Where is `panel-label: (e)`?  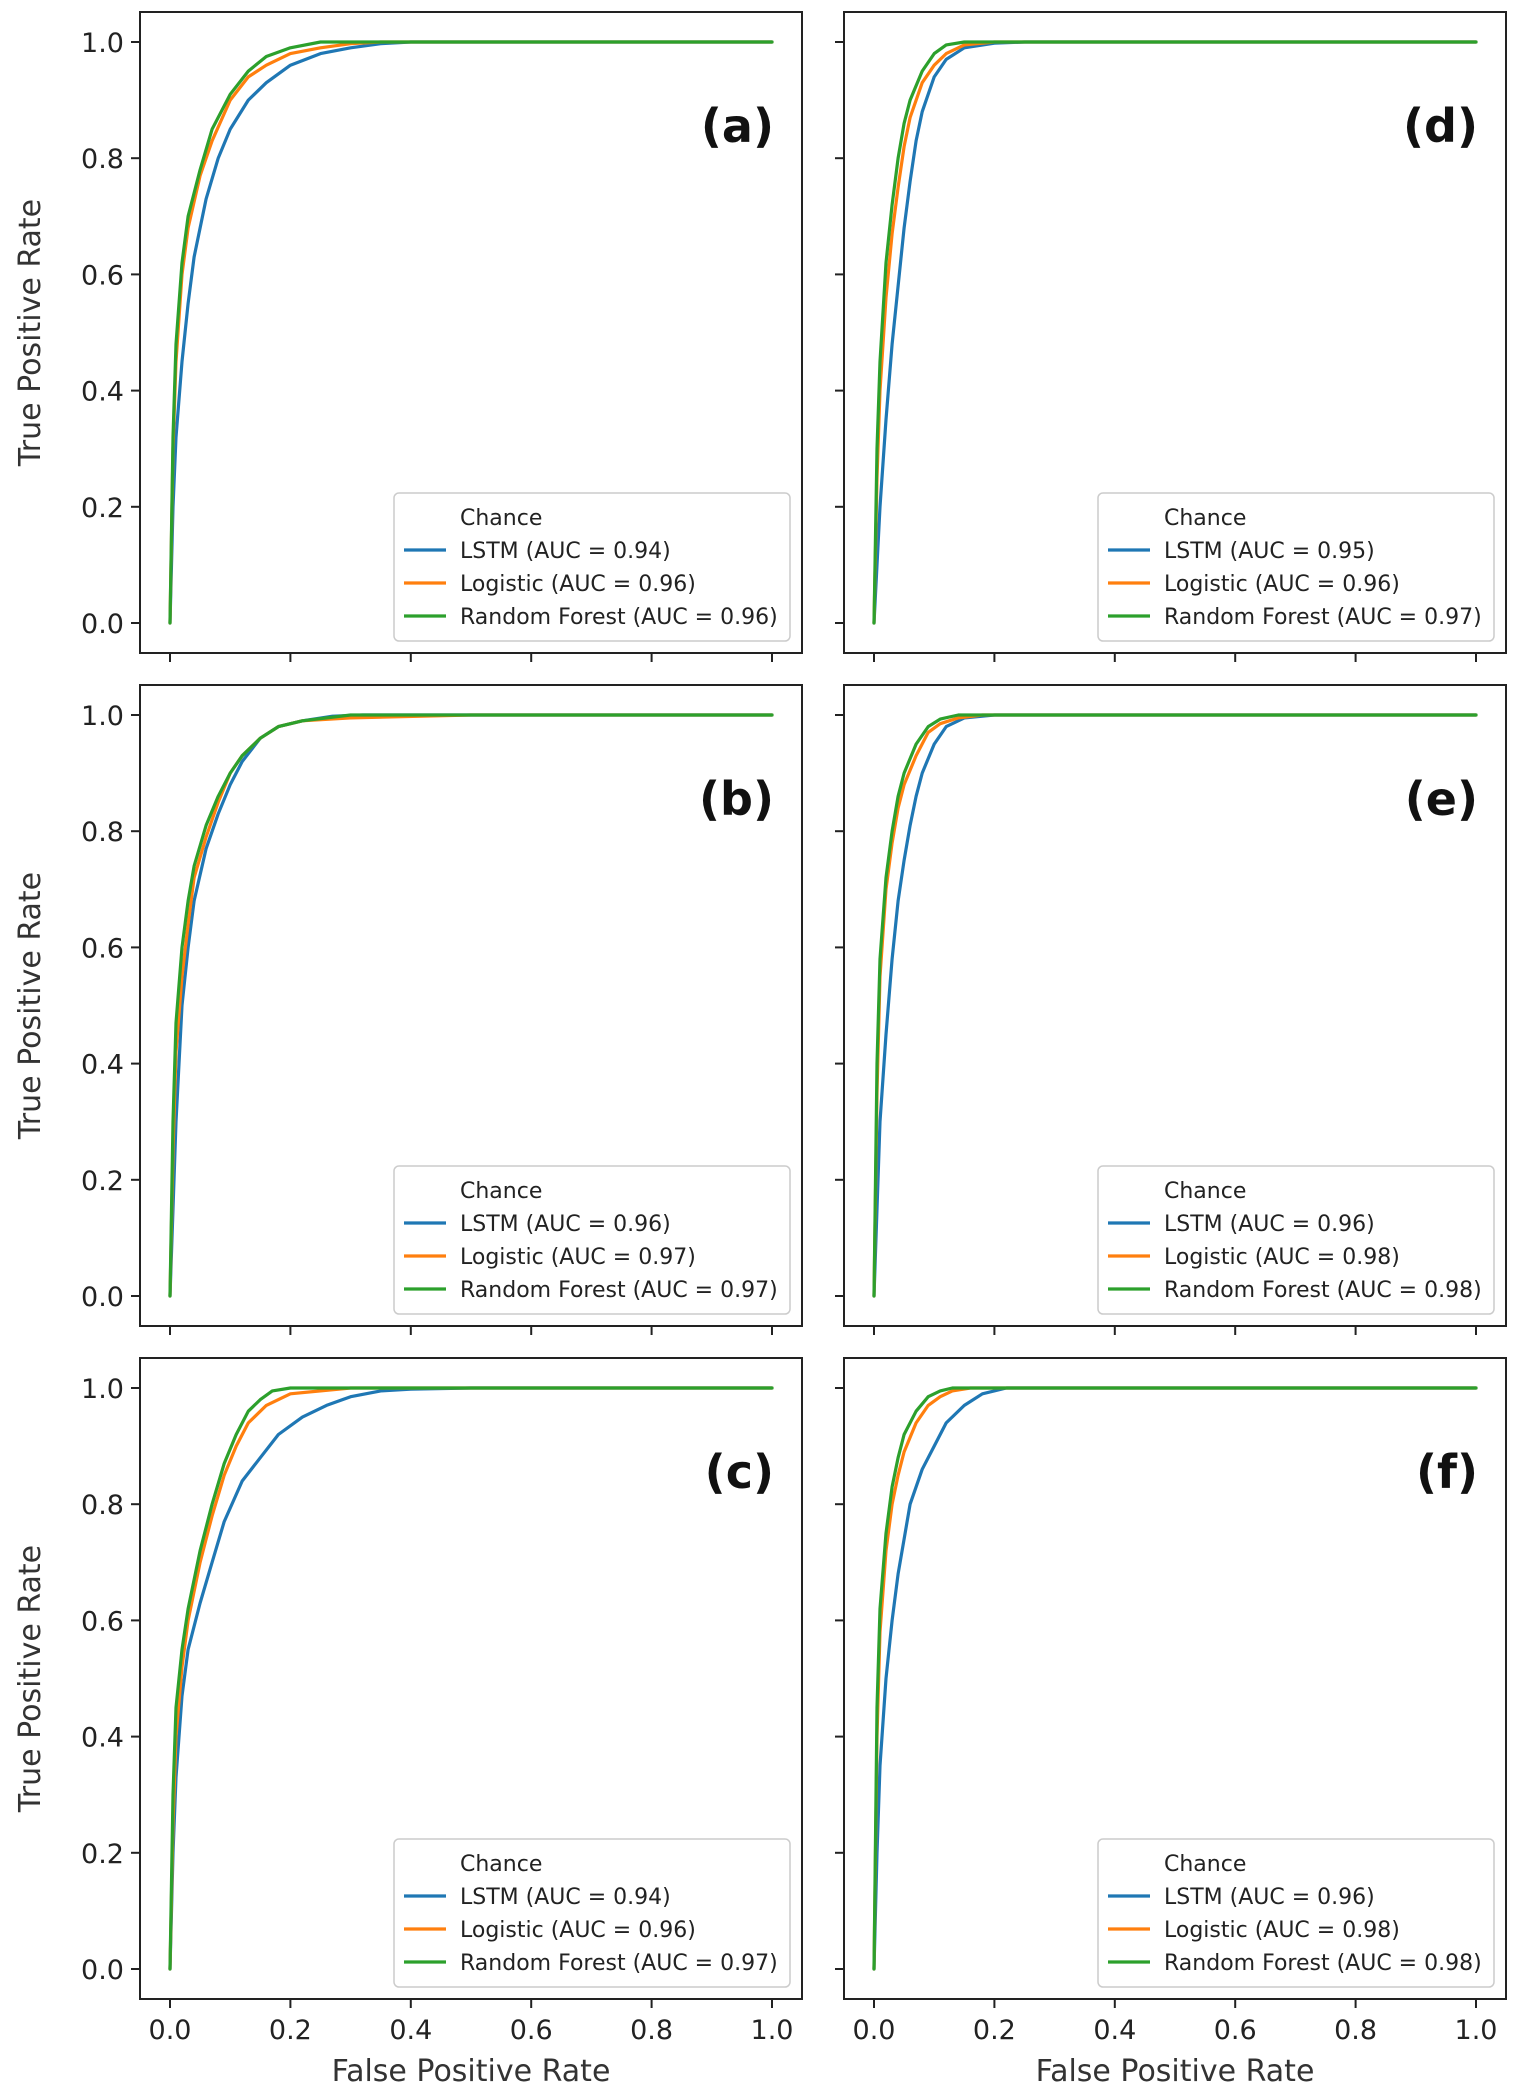
panel-label: (e) is located at coordinates (1441, 799).